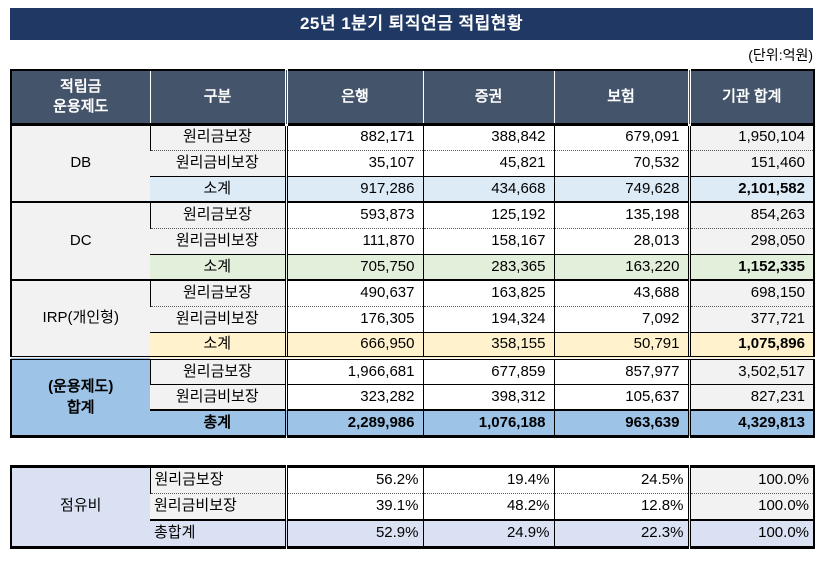 This screenshot has width=823, height=567. Describe the element at coordinates (621, 318) in the screenshot. I see `value-cell: 7,092` at that location.